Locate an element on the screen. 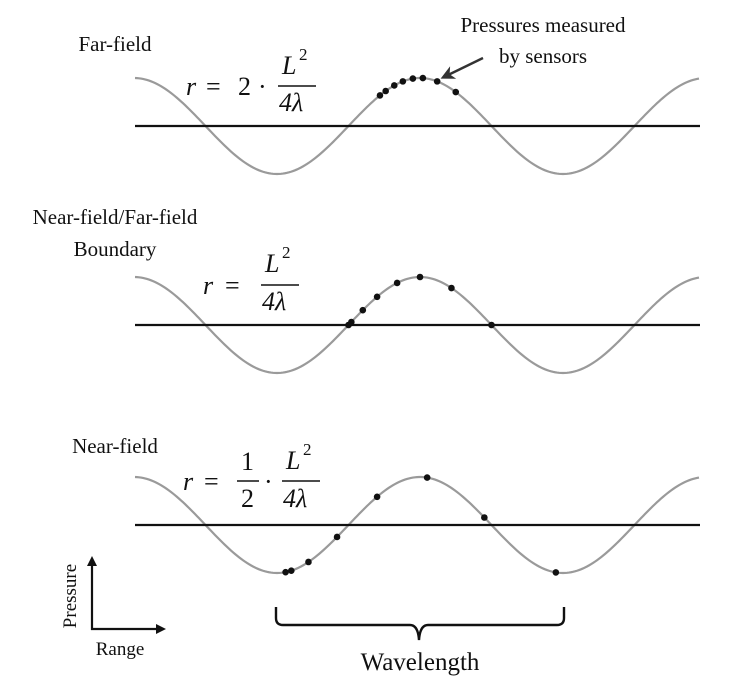 This screenshot has width=731, height=690. range-axis-label: Range is located at coordinates (120, 649).